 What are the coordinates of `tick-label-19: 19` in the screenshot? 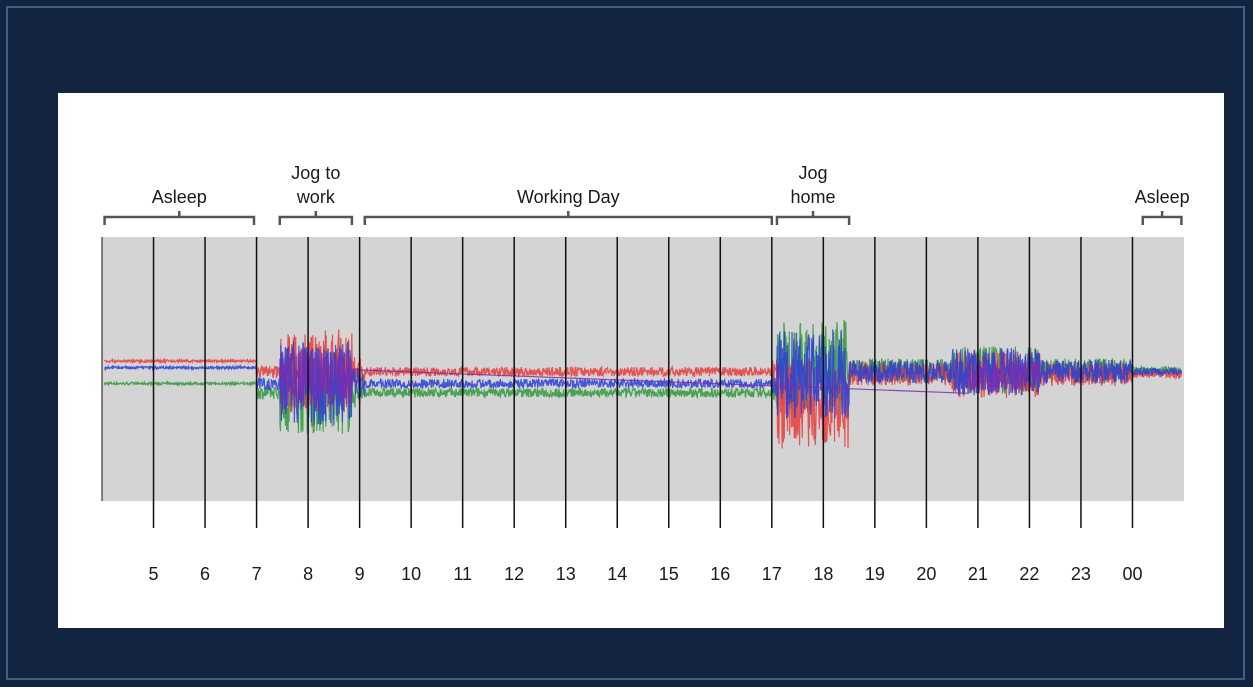 It's located at (875, 574).